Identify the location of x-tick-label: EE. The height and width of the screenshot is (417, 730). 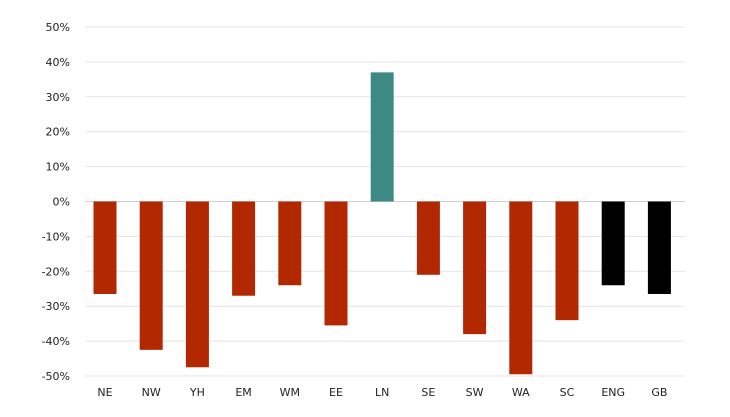
(336, 392).